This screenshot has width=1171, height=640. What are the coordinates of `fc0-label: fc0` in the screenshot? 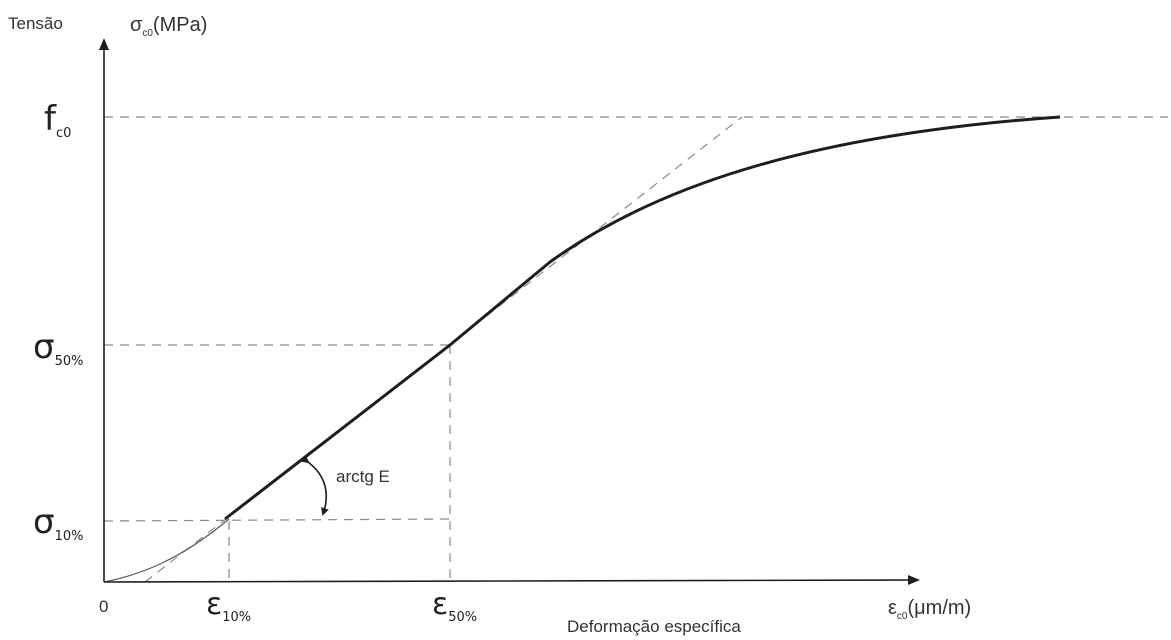 It's located at (57, 120).